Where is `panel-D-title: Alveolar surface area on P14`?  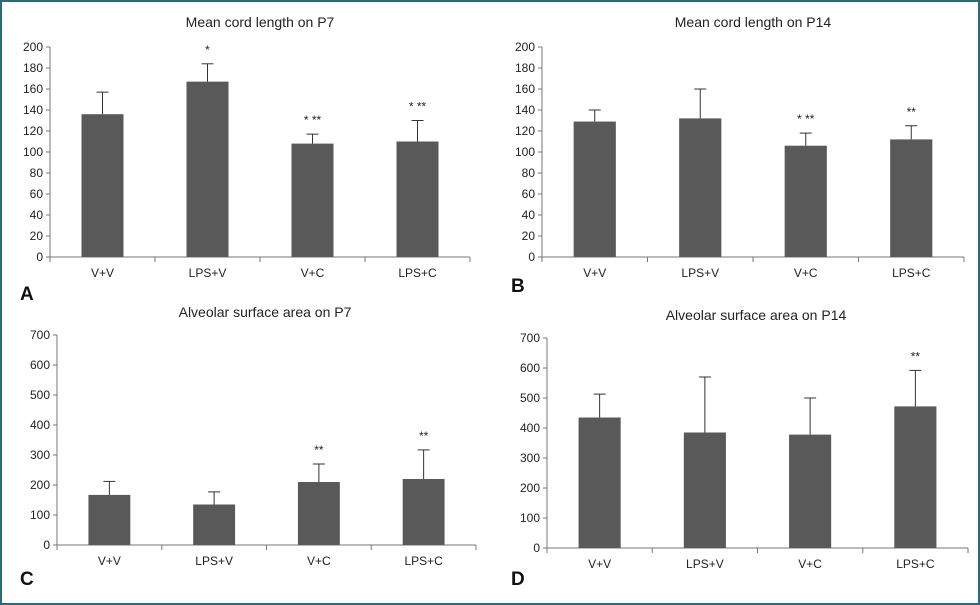
panel-D-title: Alveolar surface area on P14 is located at coordinates (756, 315).